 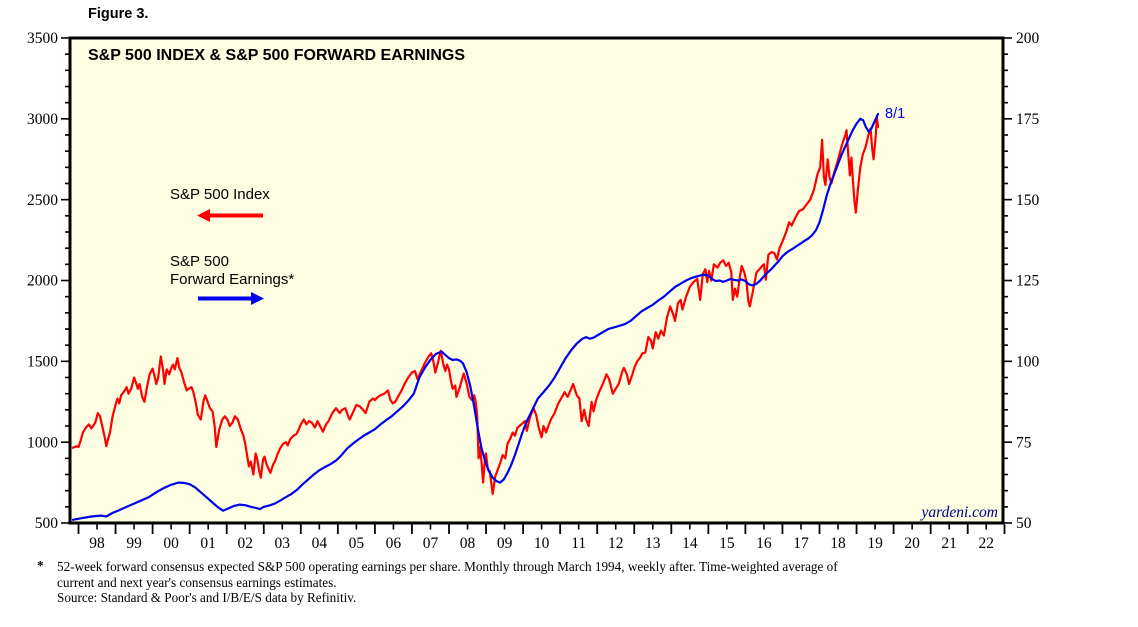 What do you see at coordinates (431, 543) in the screenshot?
I see `x-axis-year-label: 07` at bounding box center [431, 543].